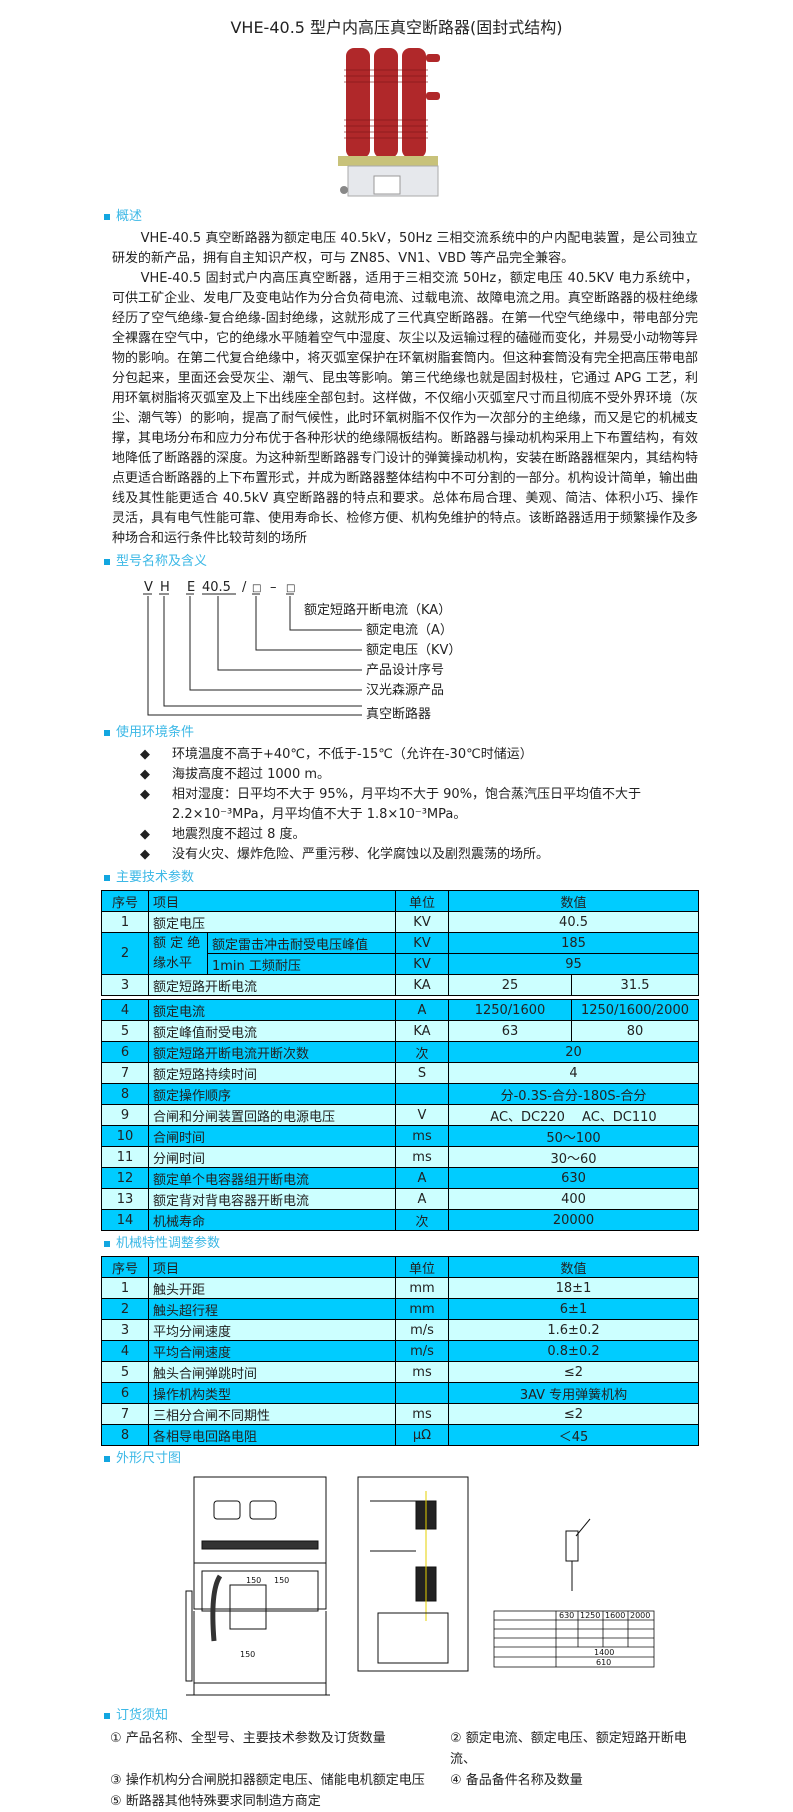 The height and width of the screenshot is (1812, 793). What do you see at coordinates (396, 27) in the screenshot?
I see `page-title: VHE-40.5 型户内高压真空断路器(固封式结构)` at bounding box center [396, 27].